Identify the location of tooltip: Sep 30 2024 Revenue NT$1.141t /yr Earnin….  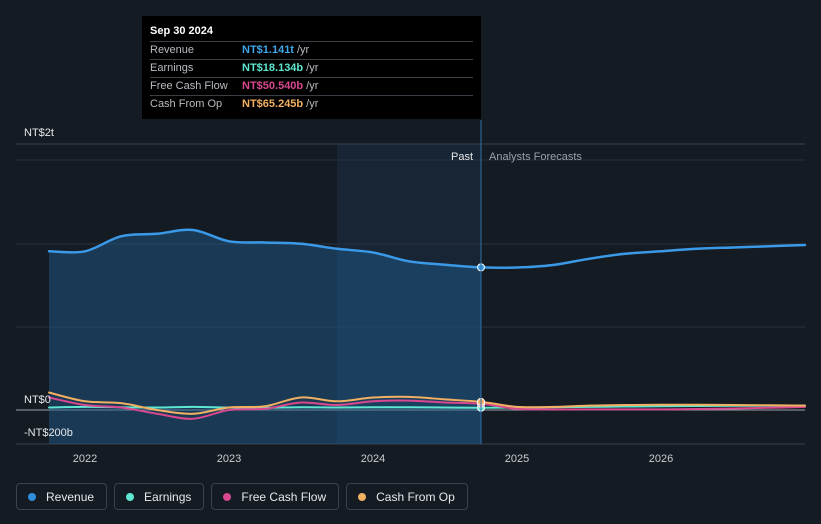
(311, 67).